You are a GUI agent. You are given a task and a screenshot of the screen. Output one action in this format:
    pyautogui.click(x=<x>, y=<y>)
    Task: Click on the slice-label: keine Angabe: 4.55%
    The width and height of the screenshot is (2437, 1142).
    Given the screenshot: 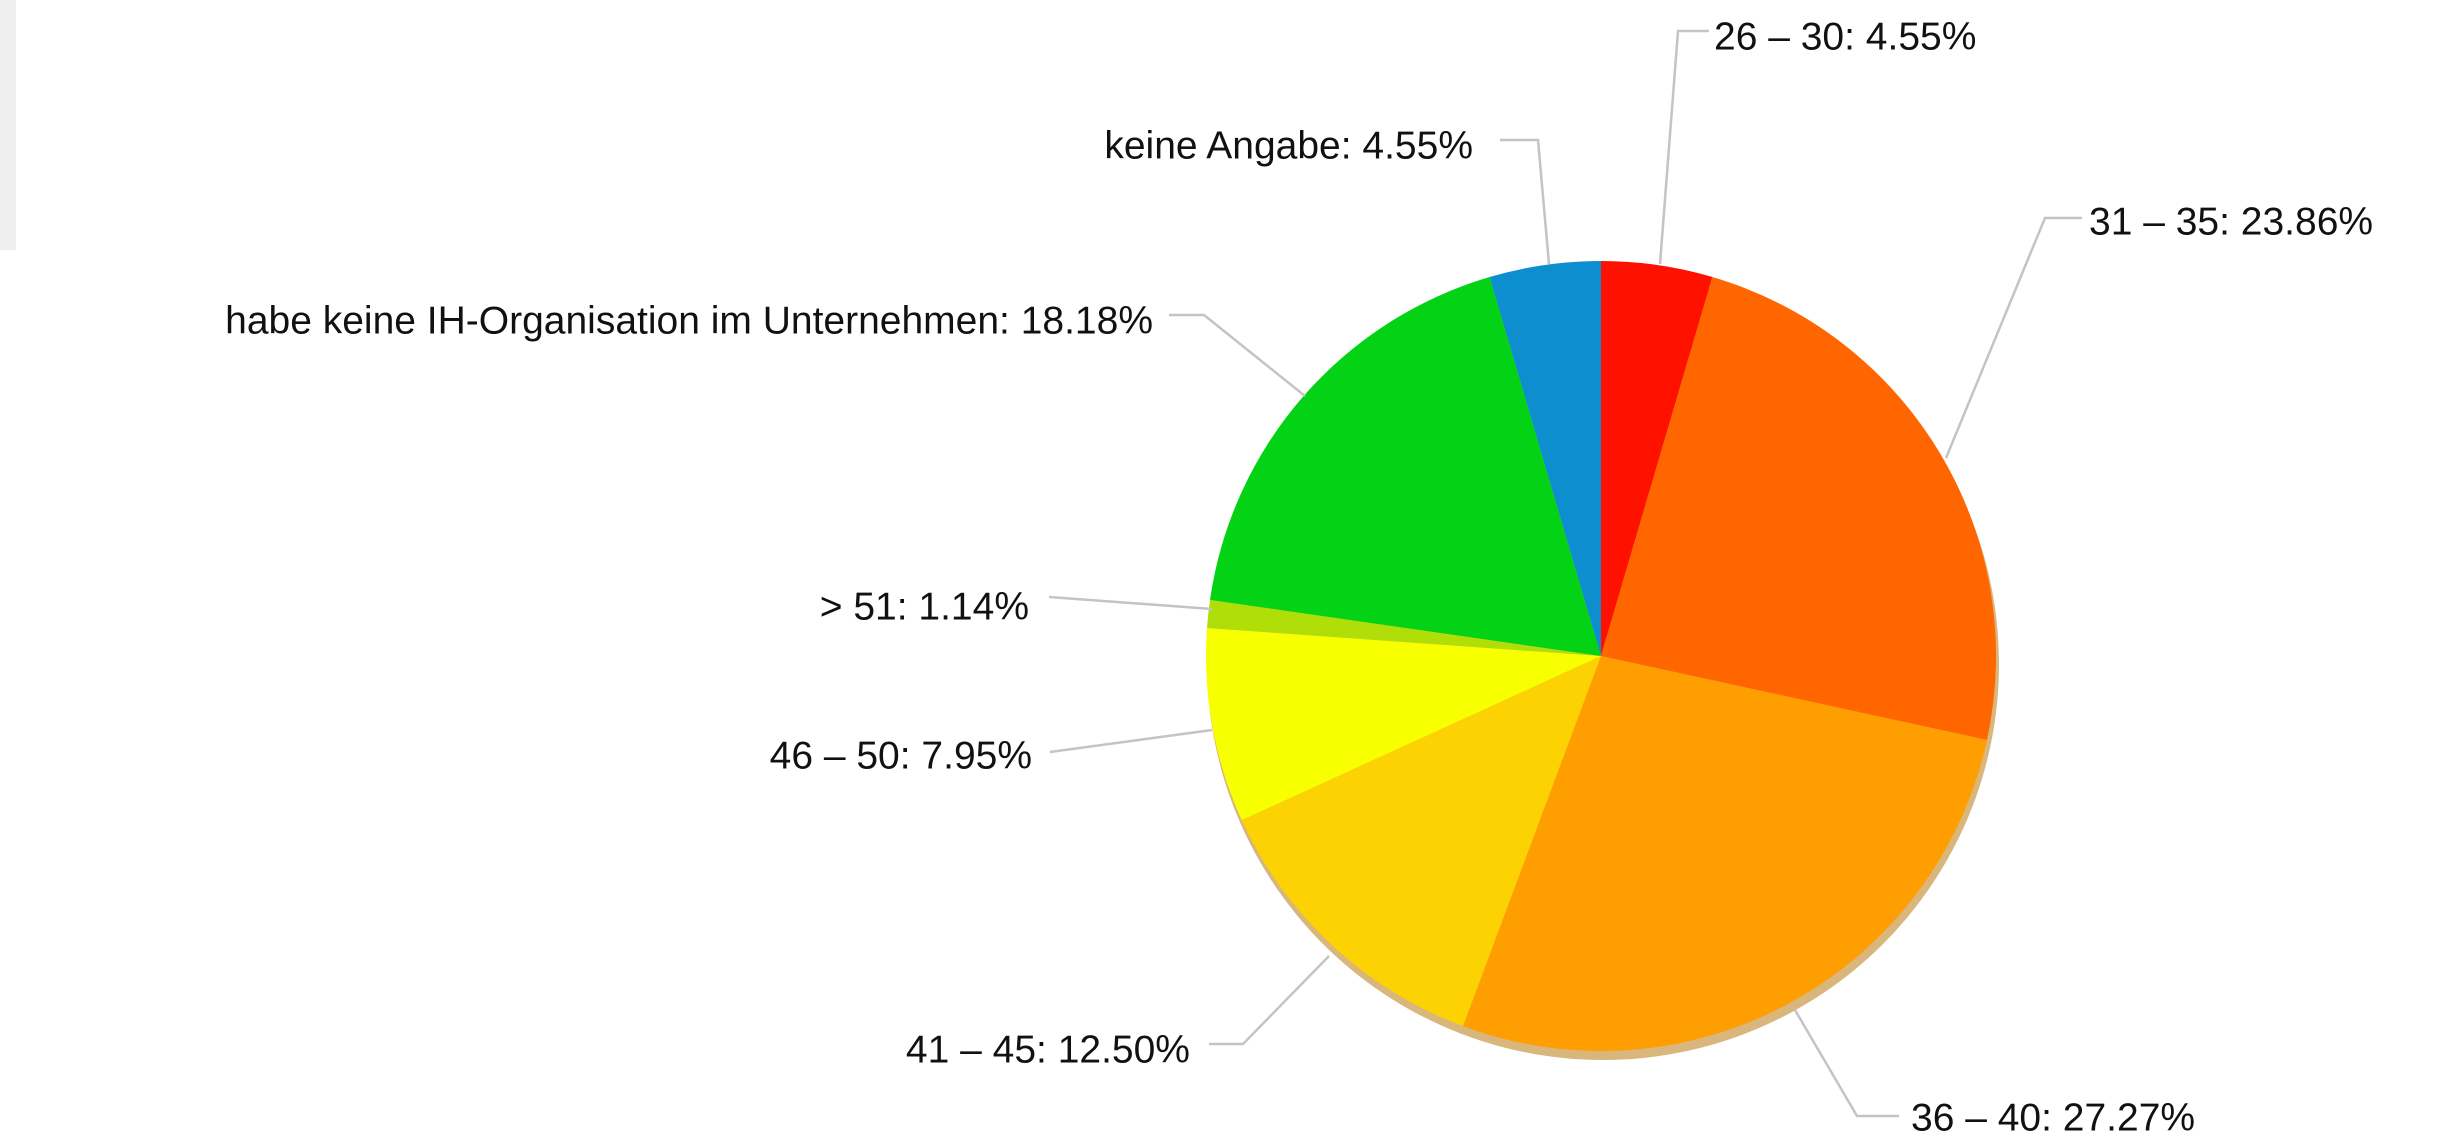 What is the action you would take?
    pyautogui.click(x=1288, y=145)
    